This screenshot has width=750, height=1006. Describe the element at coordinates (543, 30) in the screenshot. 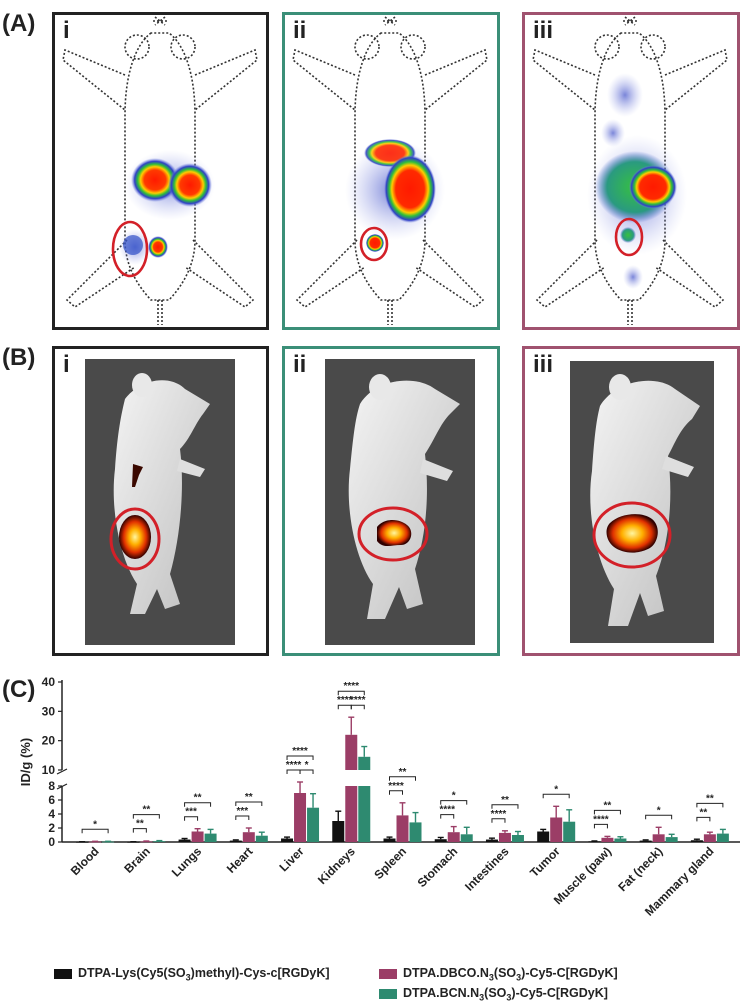

I see `panel-a-iii-label: iii` at that location.